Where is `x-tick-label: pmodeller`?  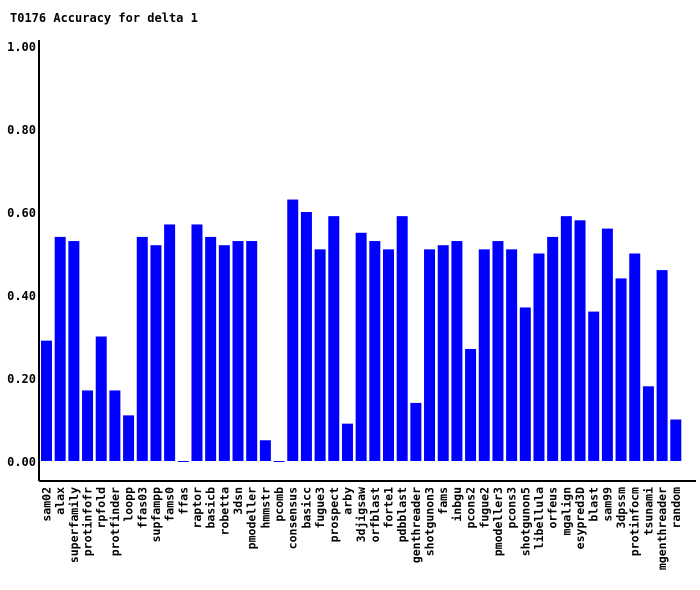
x-tick-label: pmodeller is located at coordinates (252, 518).